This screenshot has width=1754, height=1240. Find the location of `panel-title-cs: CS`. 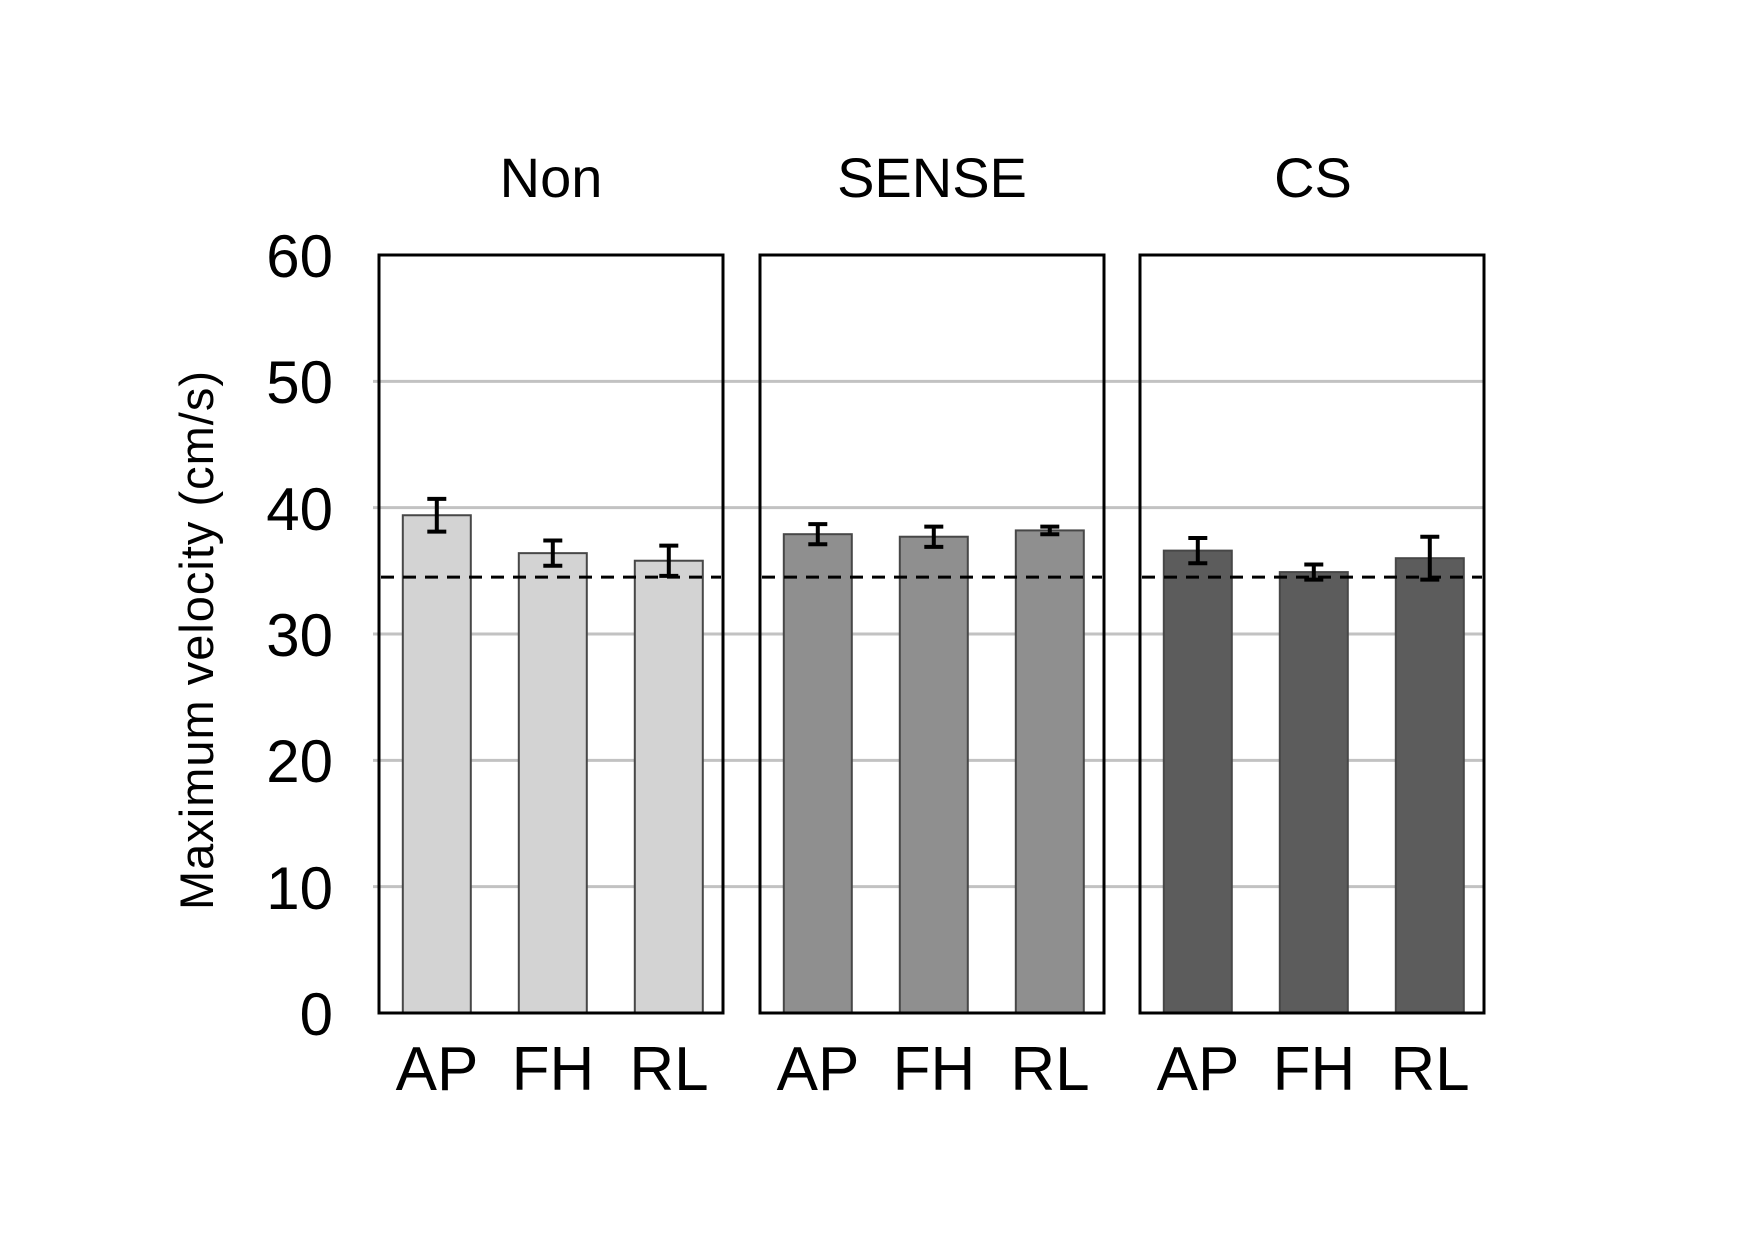

panel-title-cs: CS is located at coordinates (1313, 177).